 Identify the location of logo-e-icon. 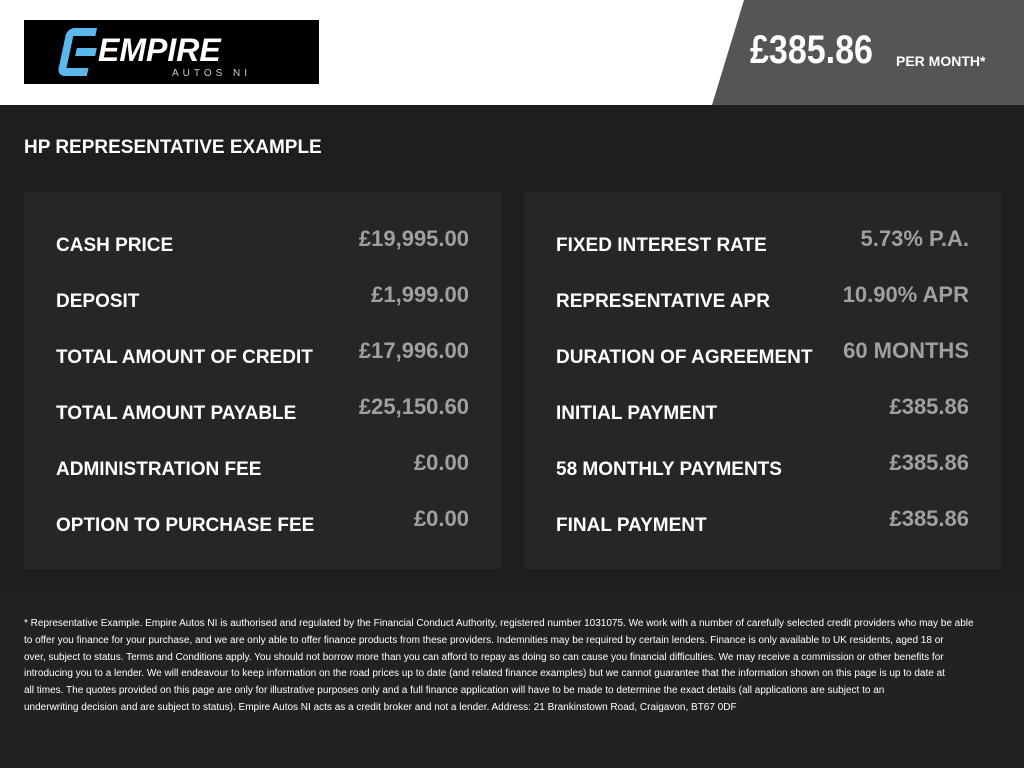
(77, 52).